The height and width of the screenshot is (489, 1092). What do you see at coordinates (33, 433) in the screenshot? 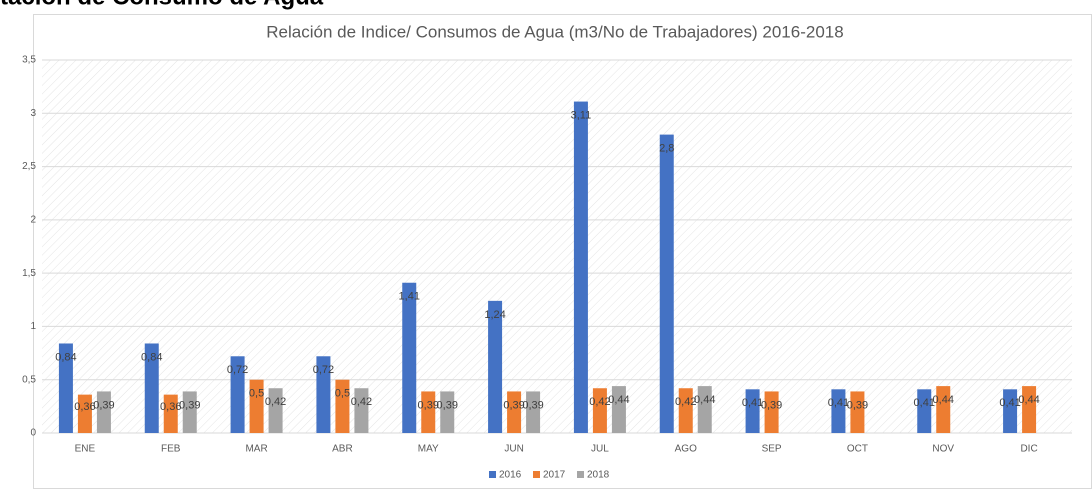
I see `y-tick-label: 0` at bounding box center [33, 433].